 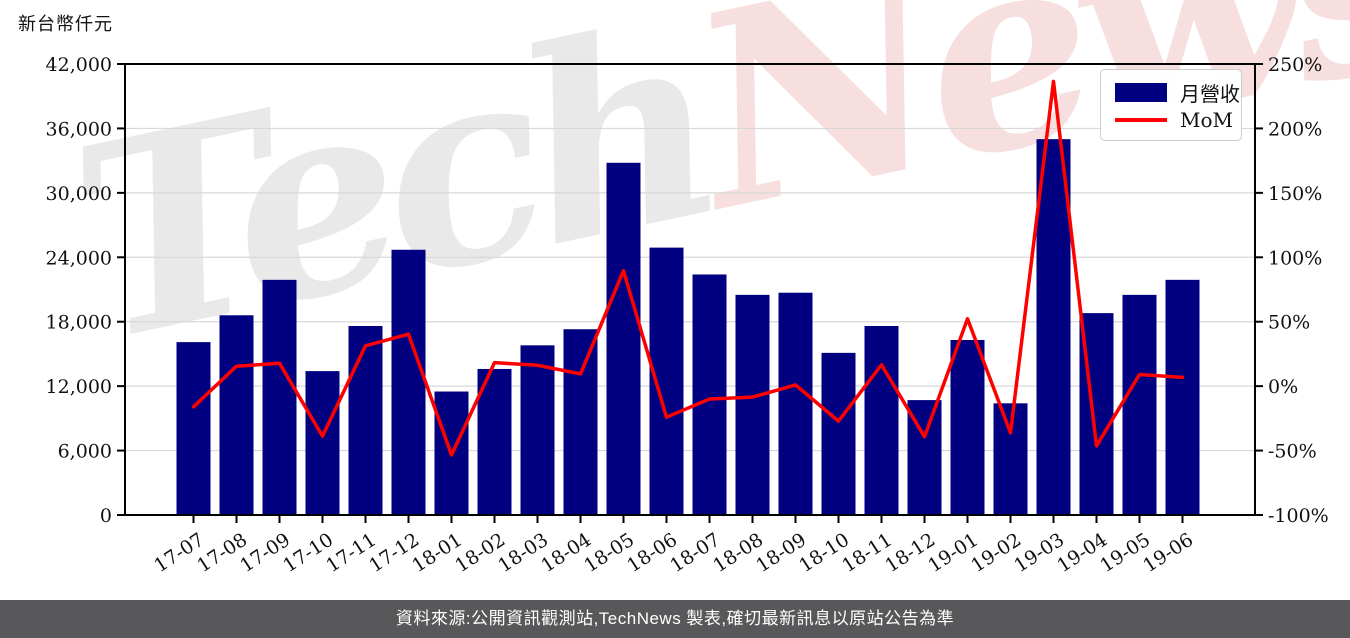 What do you see at coordinates (79, 194) in the screenshot?
I see `left-tick-label: 30,000` at bounding box center [79, 194].